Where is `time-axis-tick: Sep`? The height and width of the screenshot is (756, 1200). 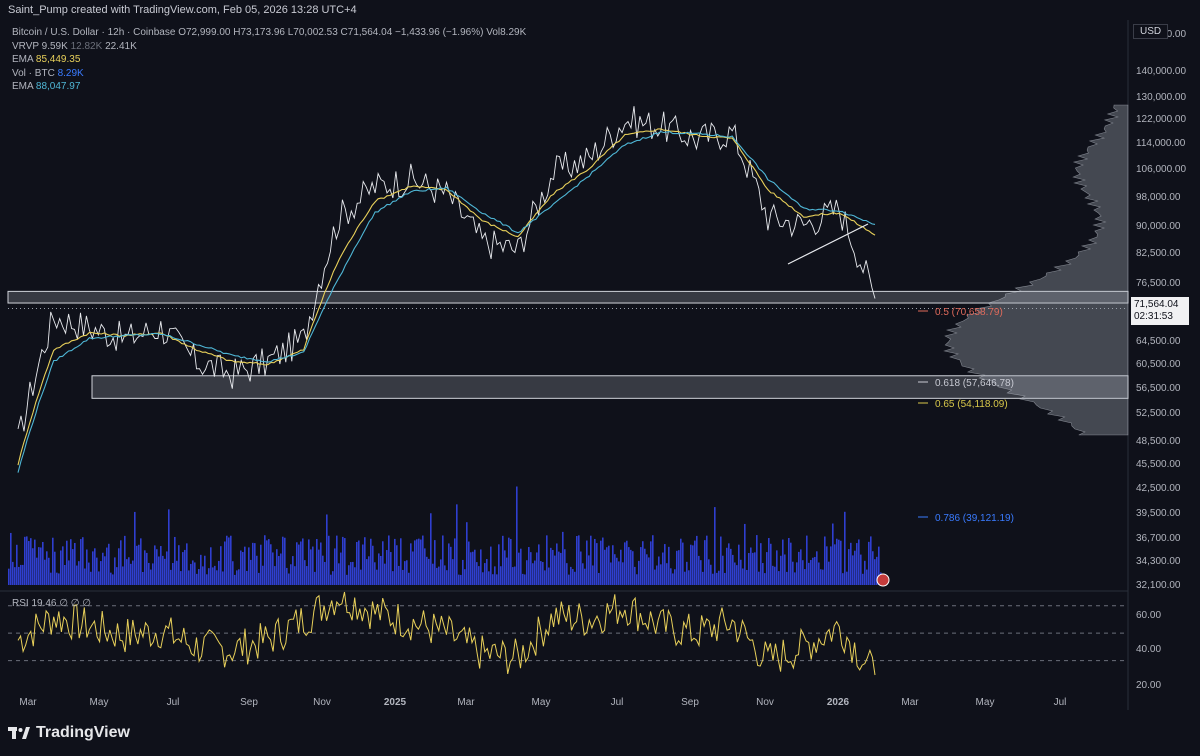
time-axis-tick: Sep is located at coordinates (249, 702).